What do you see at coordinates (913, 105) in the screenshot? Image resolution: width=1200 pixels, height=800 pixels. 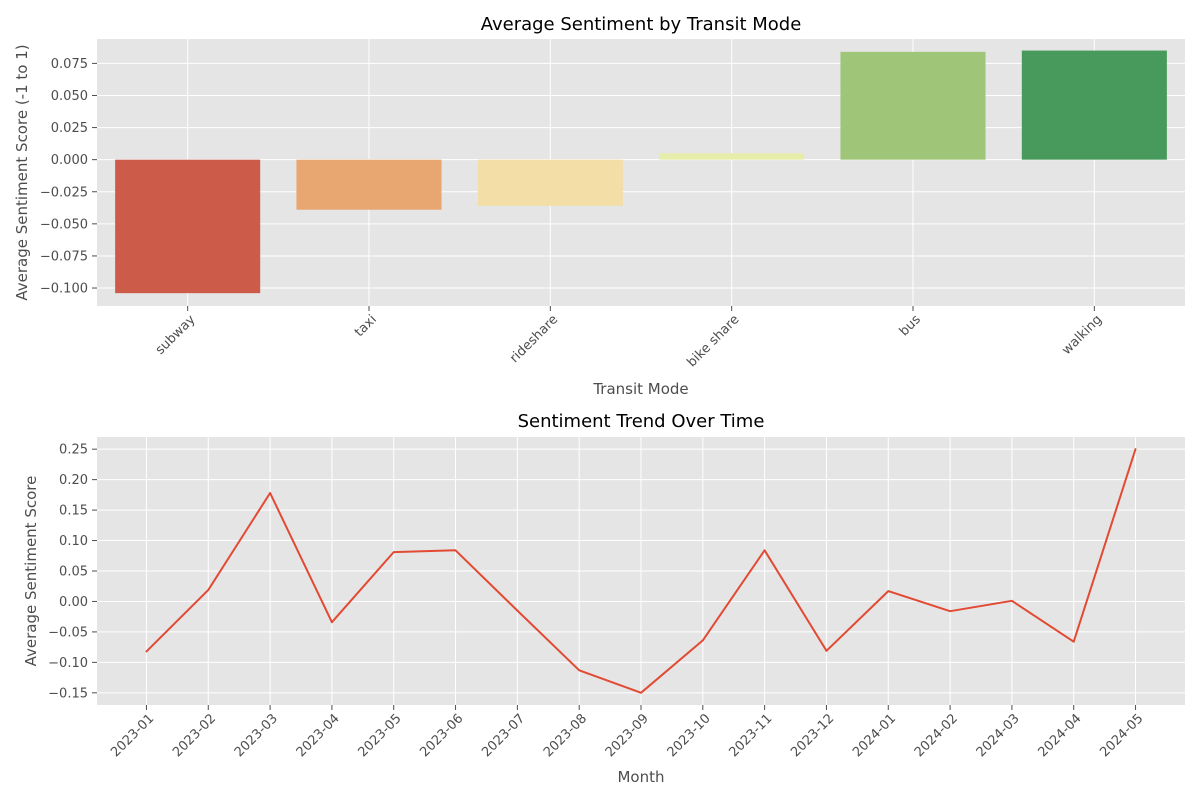 I see `bar-bus` at bounding box center [913, 105].